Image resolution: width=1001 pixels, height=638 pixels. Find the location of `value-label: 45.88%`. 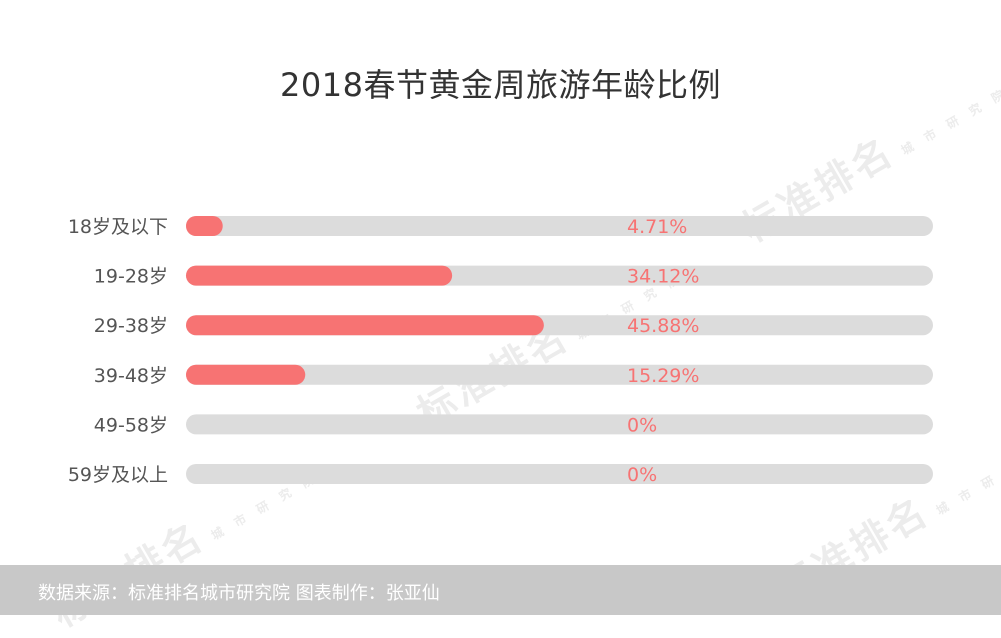

value-label: 45.88% is located at coordinates (663, 326).